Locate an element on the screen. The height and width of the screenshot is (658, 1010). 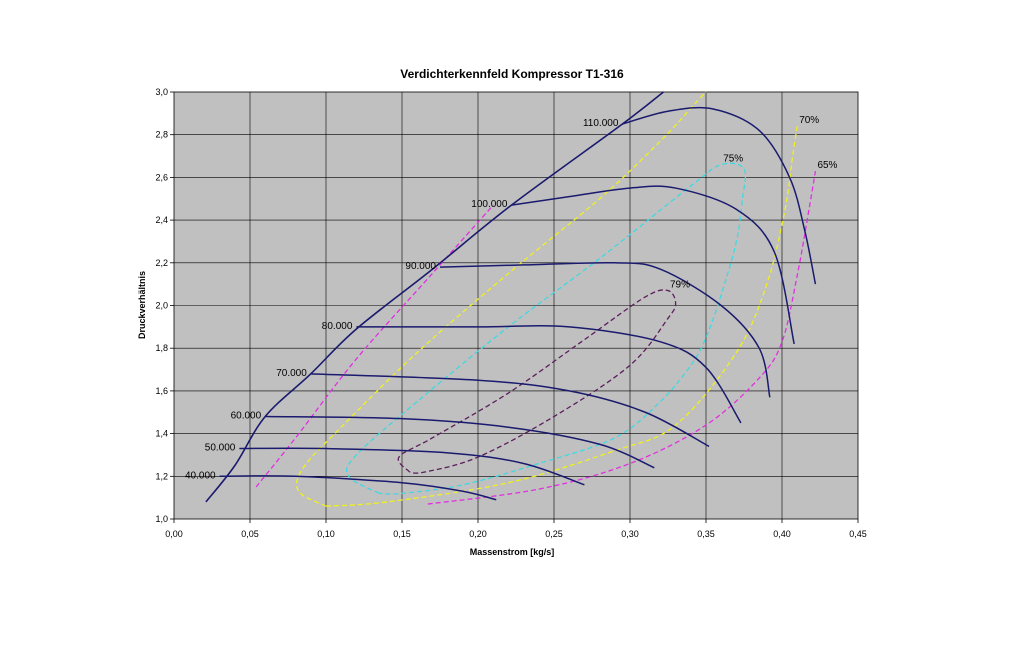
x-tick-label: 0,40 is located at coordinates (782, 534).